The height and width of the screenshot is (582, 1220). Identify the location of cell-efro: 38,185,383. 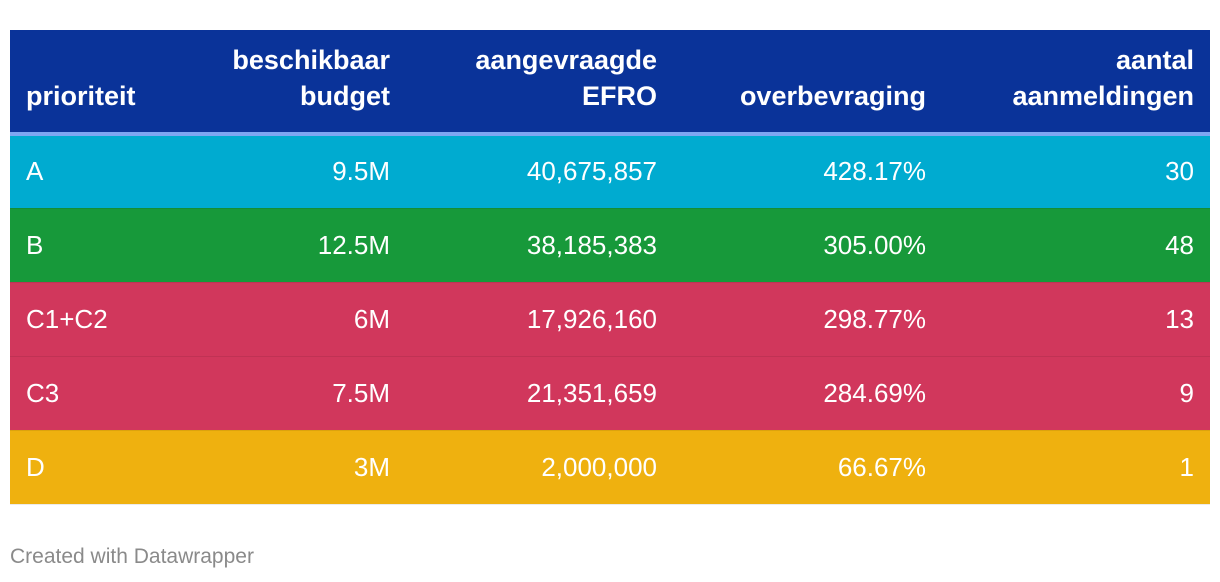
(539, 245).